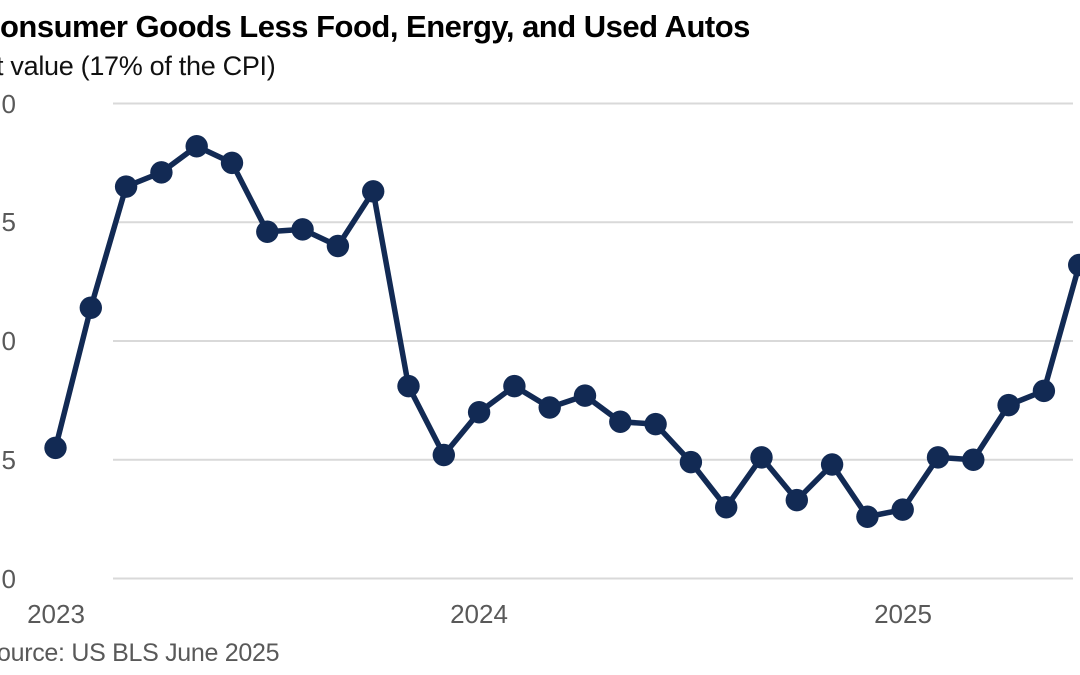 Image resolution: width=1080 pixels, height=675 pixels. Describe the element at coordinates (56, 614) in the screenshot. I see `x-tick-label-2023: 2023` at that location.